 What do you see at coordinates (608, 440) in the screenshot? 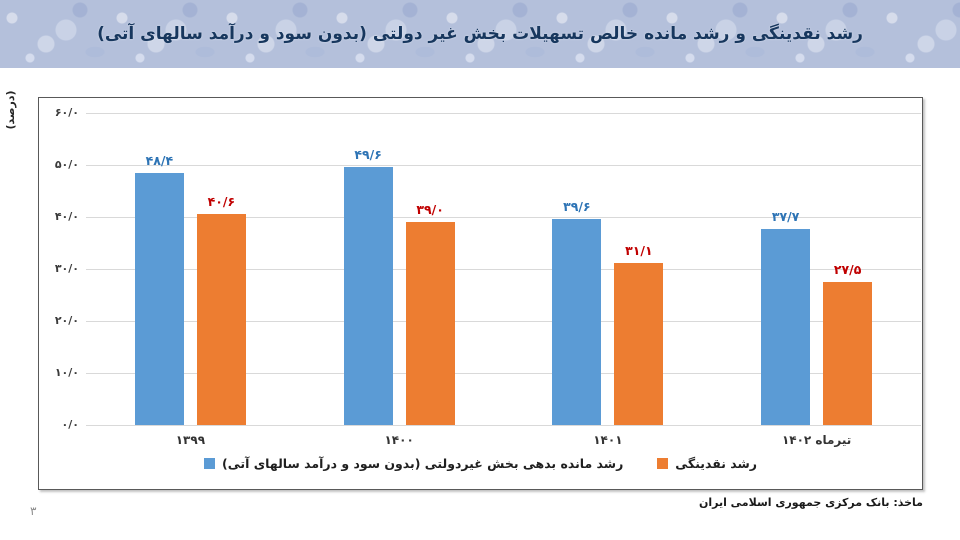
I see `x-category-label: ۱۴۰۱` at bounding box center [608, 440].